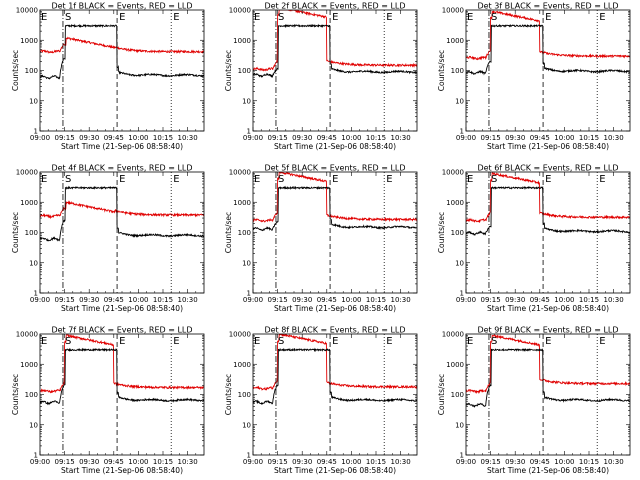 Image resolution: width=640 pixels, height=480 pixels. Describe the element at coordinates (121, 6) in the screenshot. I see `panel-title: Det 1f BLACK = Events, RED = LLD` at that location.